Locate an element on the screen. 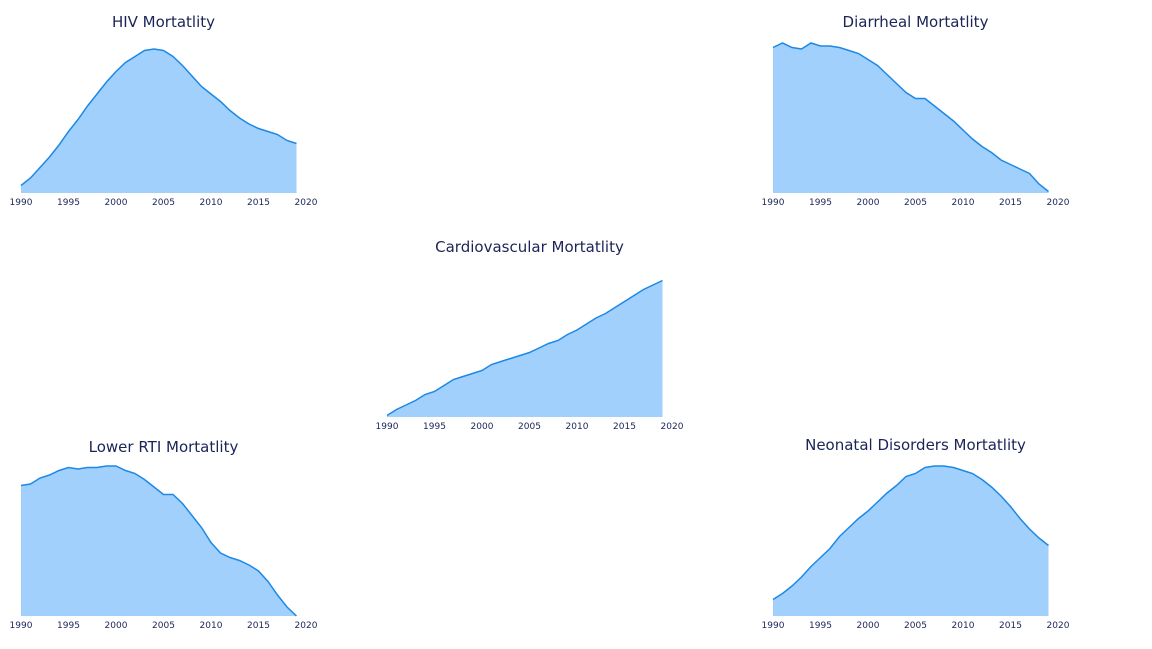  chart-title: Lower RTI Mortatlity is located at coordinates (164, 447).